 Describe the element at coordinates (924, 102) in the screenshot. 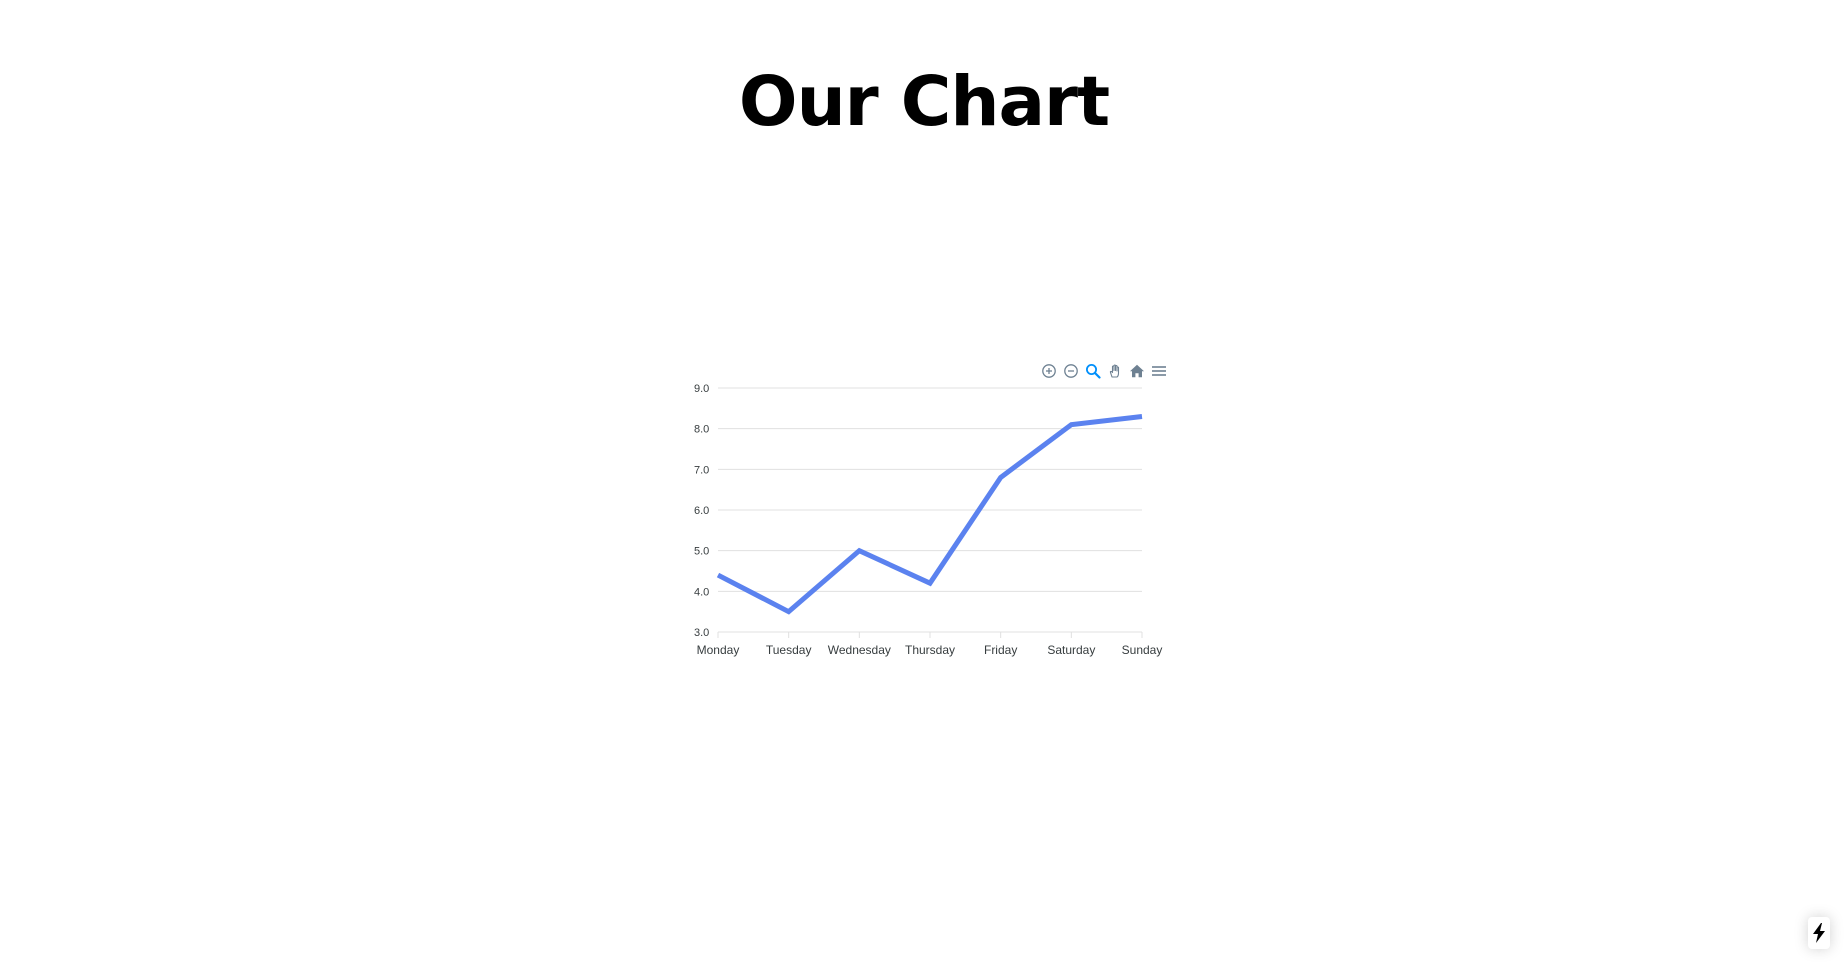

I see `page-title: Our Chart` at that location.